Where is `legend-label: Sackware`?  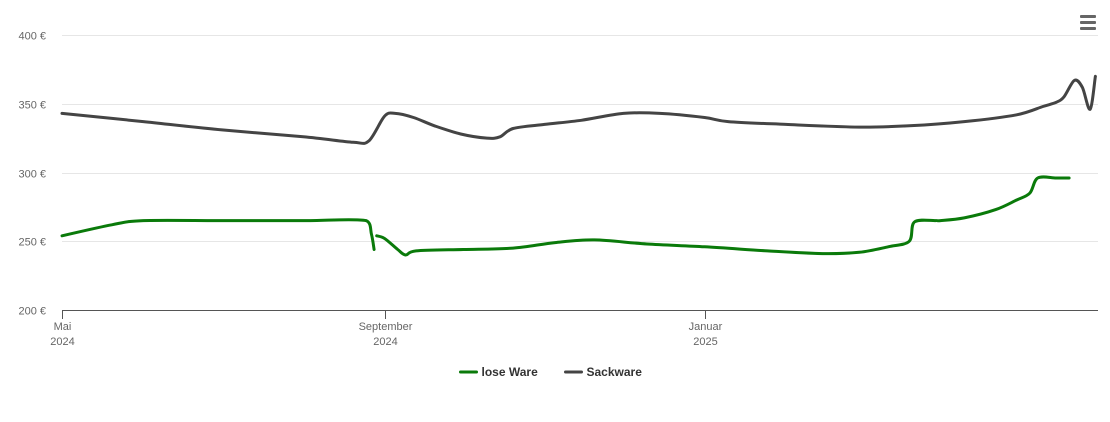 legend-label: Sackware is located at coordinates (615, 372).